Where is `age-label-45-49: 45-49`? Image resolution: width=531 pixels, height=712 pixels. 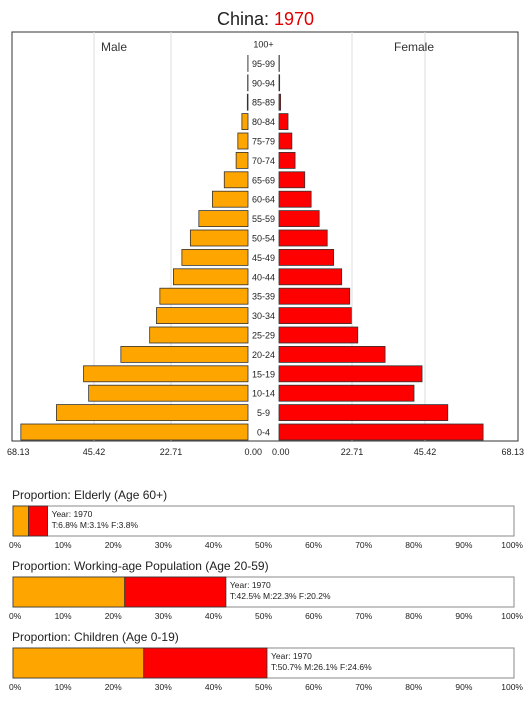
age-label-45-49: 45-49 is located at coordinates (263, 258).